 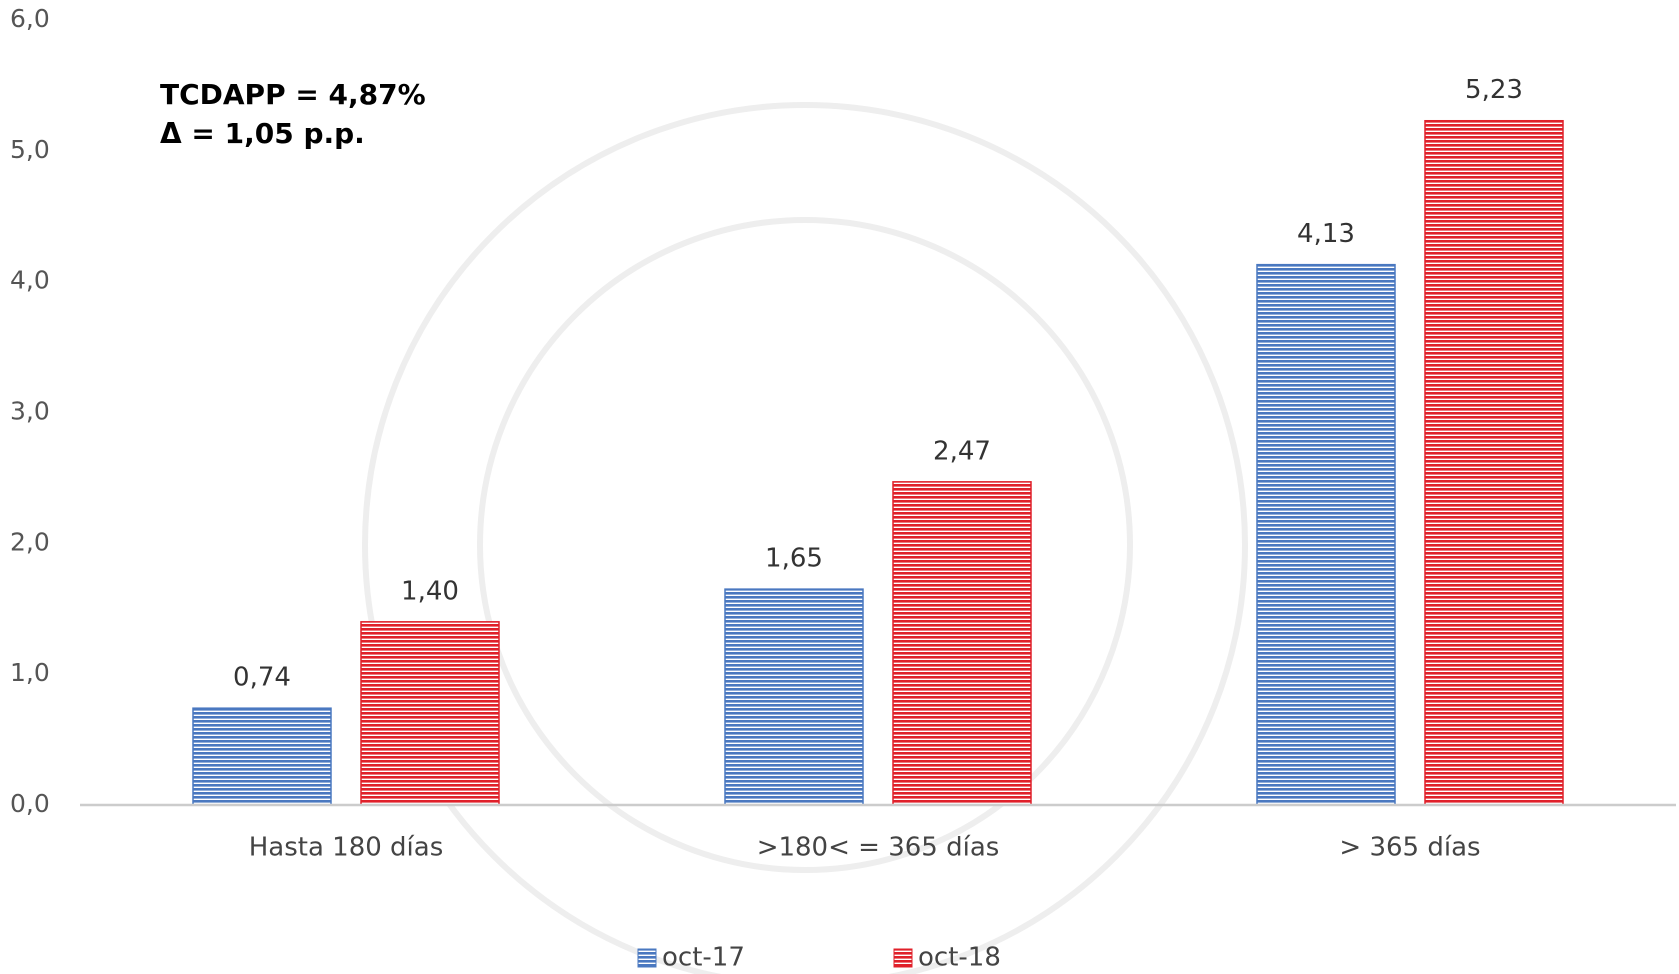 I want to click on annotation: Δ = 1,05 p.p., so click(x=262, y=133).